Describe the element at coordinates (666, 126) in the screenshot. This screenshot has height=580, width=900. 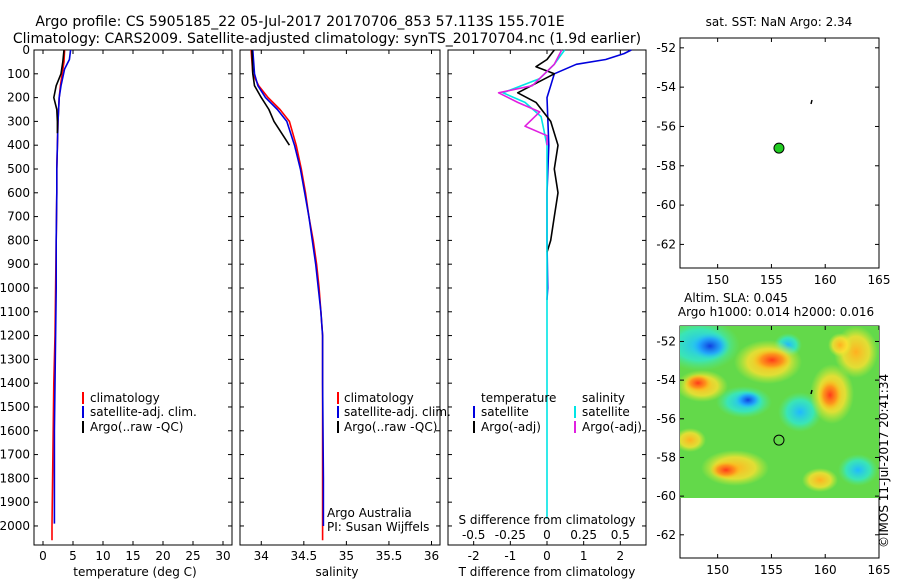
I see `lat-tick-label: -56` at that location.